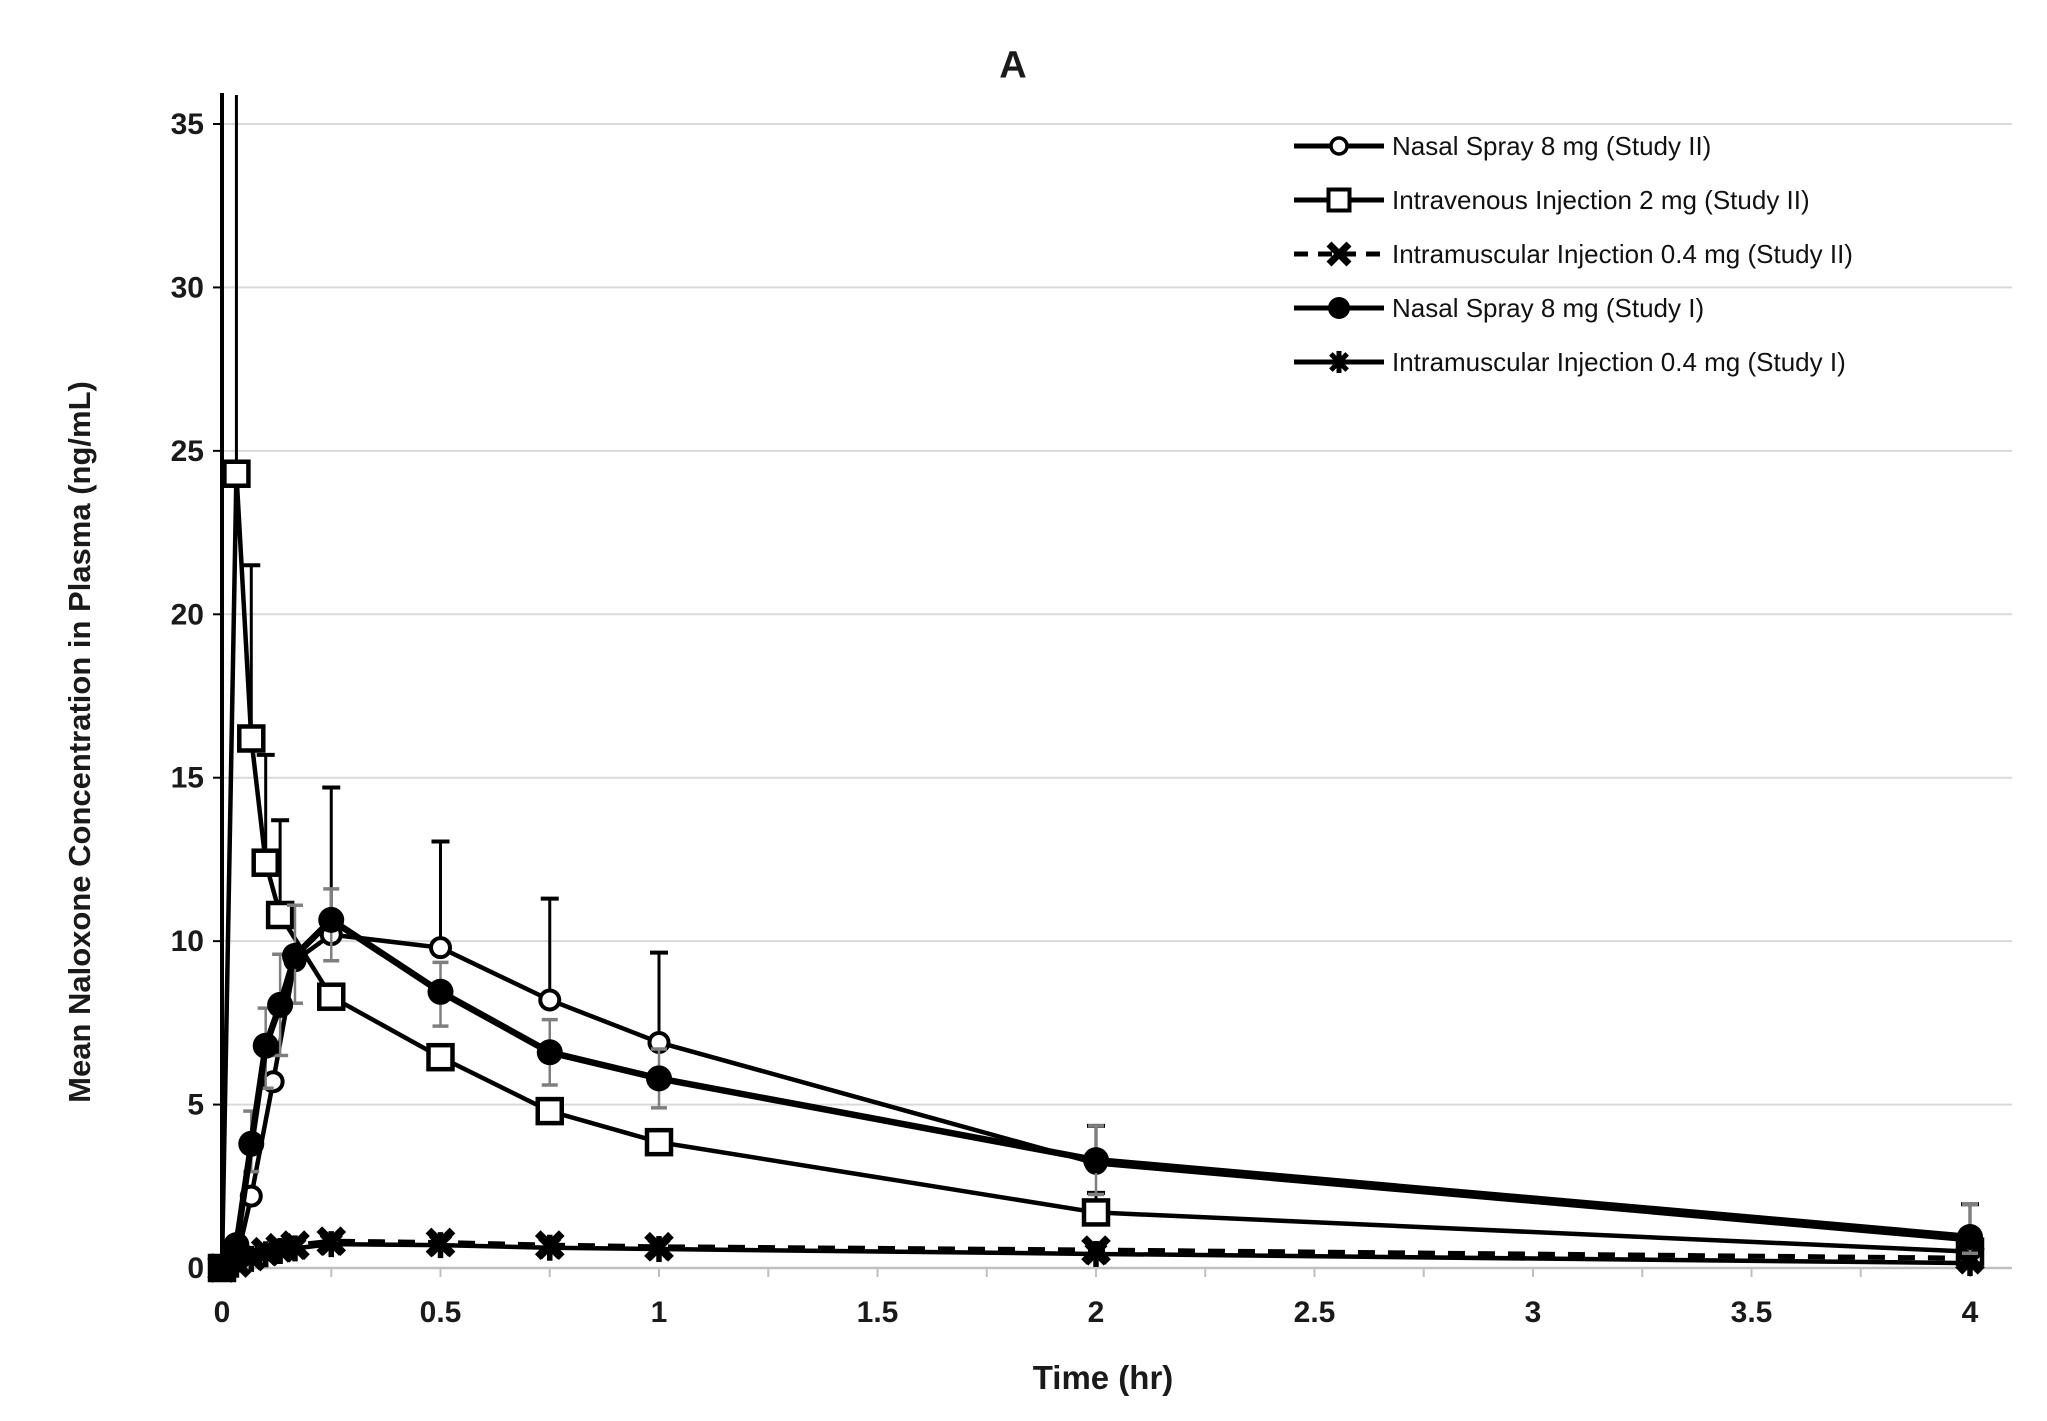 Image resolution: width=2047 pixels, height=1421 pixels. I want to click on x-tick-label: 2.5, so click(1315, 1312).